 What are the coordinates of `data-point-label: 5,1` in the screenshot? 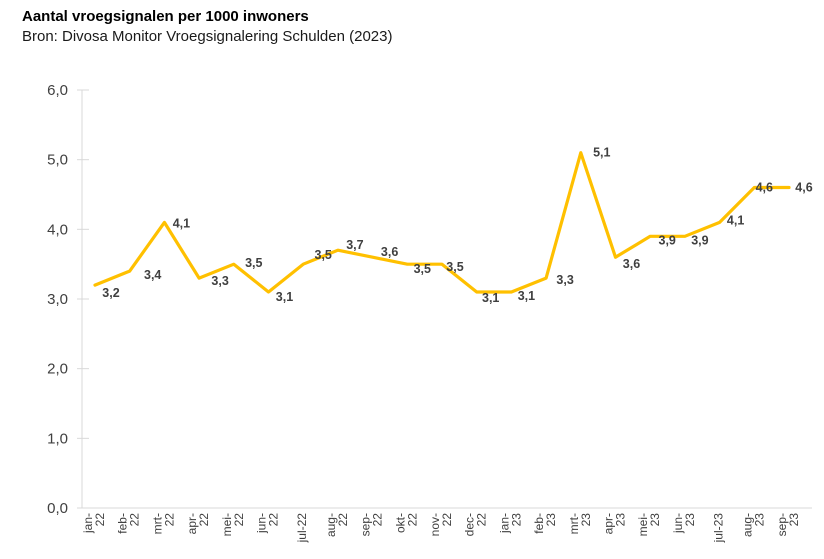 It's located at (601, 153).